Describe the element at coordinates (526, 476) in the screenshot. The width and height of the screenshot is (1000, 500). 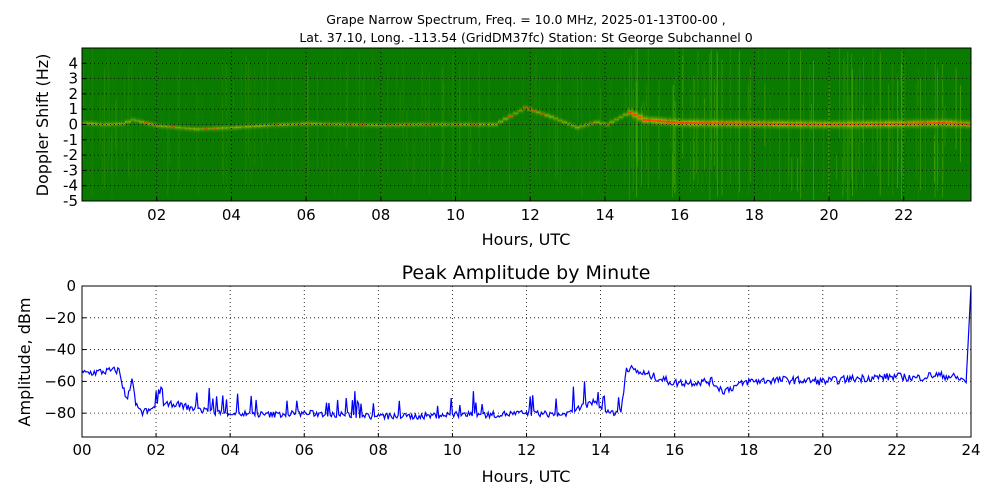
I see `amplitude-x-axis-label: Hours, UTC` at that location.